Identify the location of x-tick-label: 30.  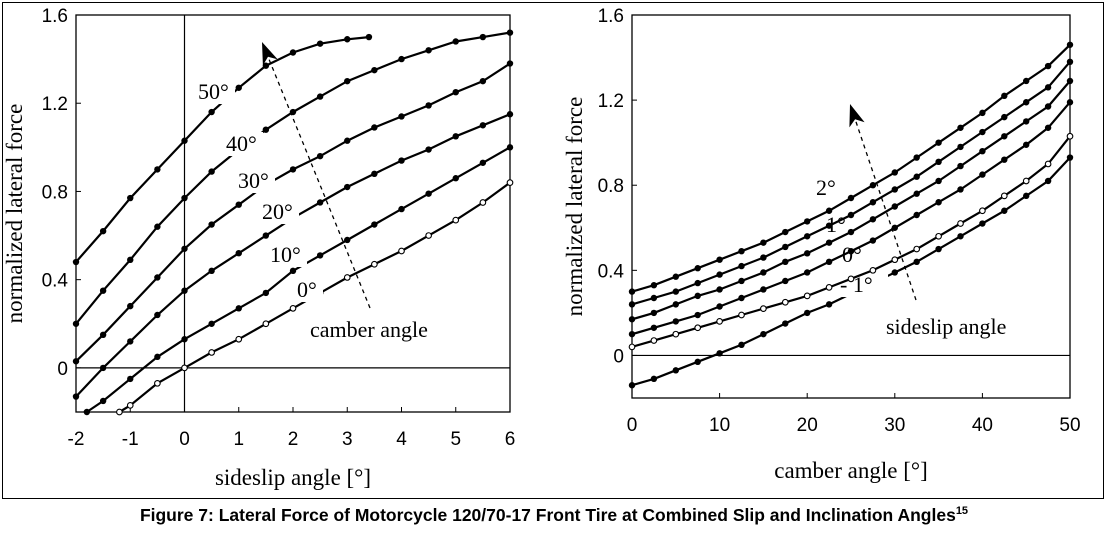
(894, 425).